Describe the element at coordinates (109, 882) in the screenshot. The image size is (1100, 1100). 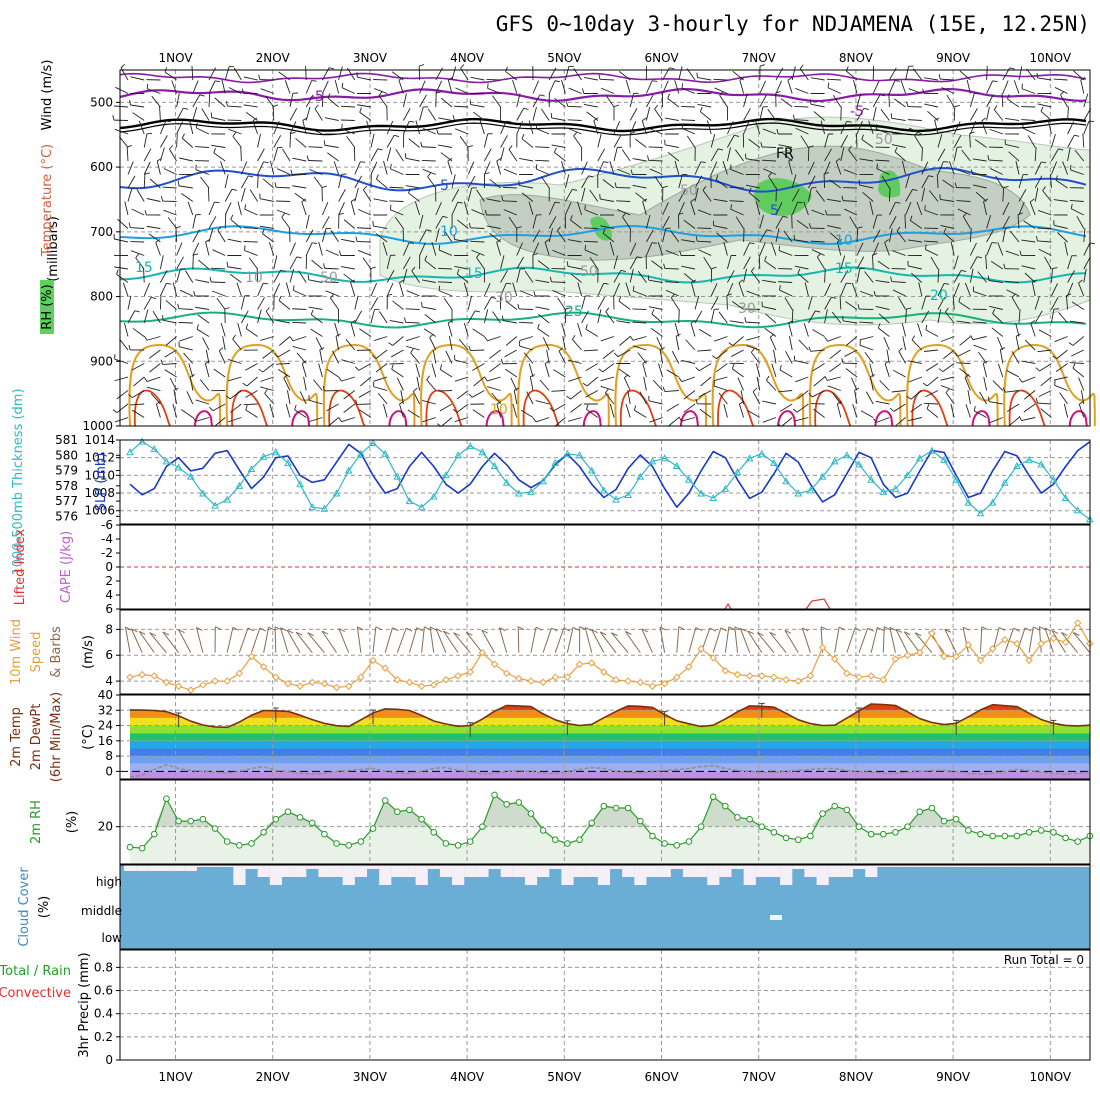
I see `cloud-level-label: high` at that location.